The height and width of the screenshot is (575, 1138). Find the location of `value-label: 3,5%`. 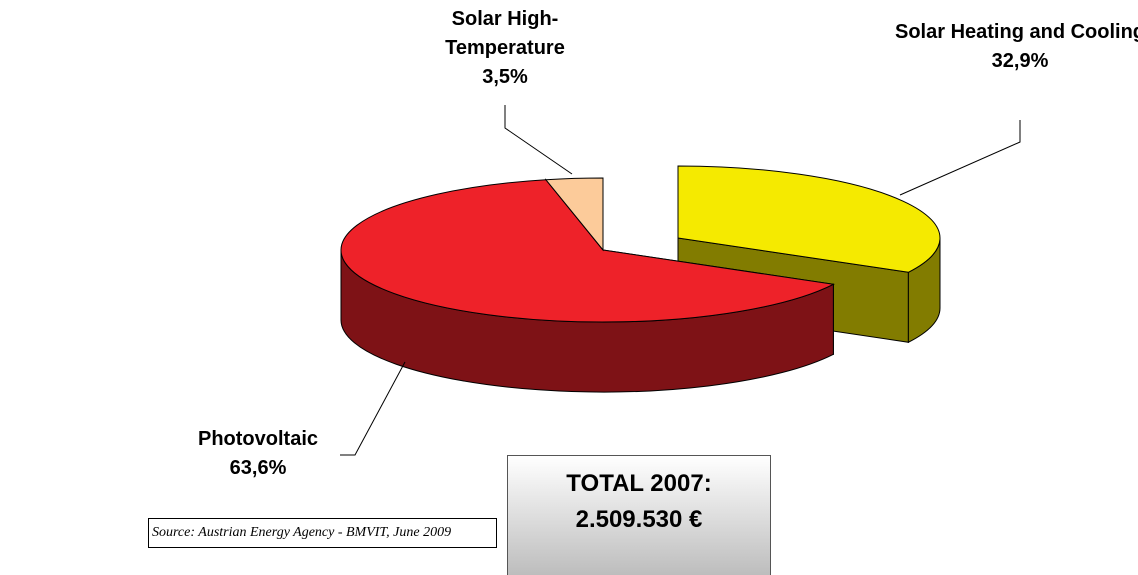

value-label: 3,5% is located at coordinates (505, 77).